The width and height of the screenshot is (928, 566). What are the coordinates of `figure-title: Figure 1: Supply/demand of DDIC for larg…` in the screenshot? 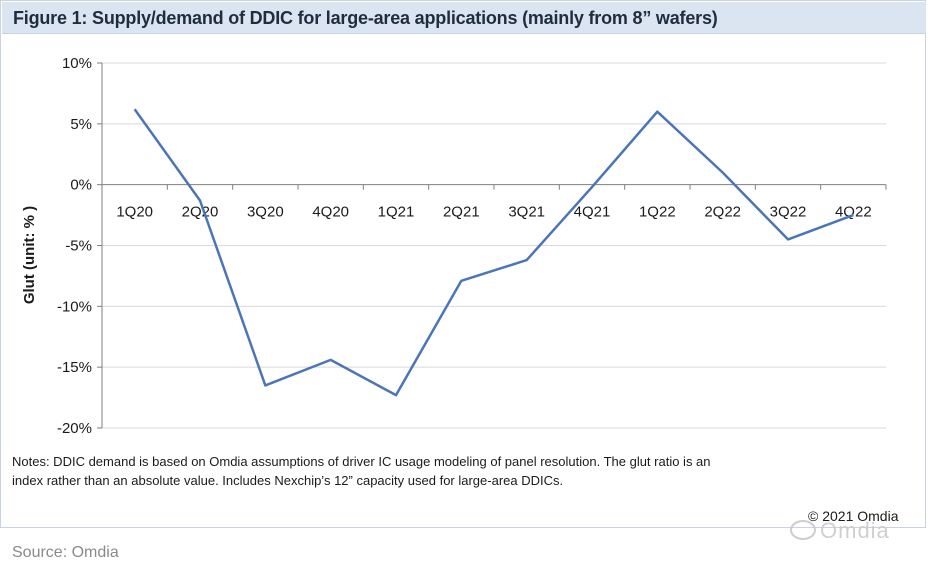 It's located at (365, 18).